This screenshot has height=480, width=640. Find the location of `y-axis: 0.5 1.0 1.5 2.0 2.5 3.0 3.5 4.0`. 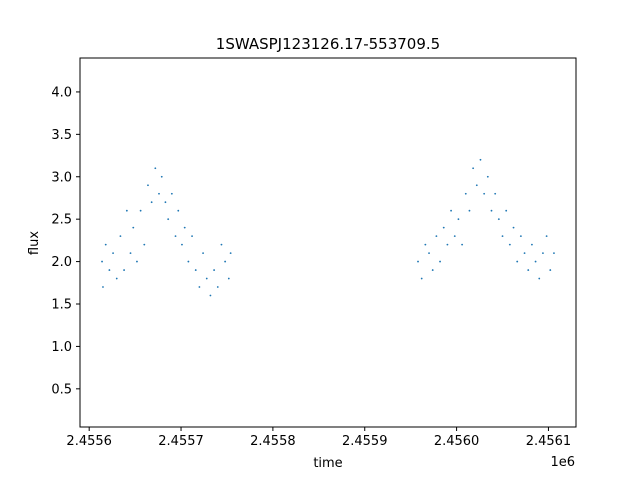

y-axis: 0.5 1.0 1.5 2.0 2.5 3.0 3.5 4.0 is located at coordinates (65, 241).